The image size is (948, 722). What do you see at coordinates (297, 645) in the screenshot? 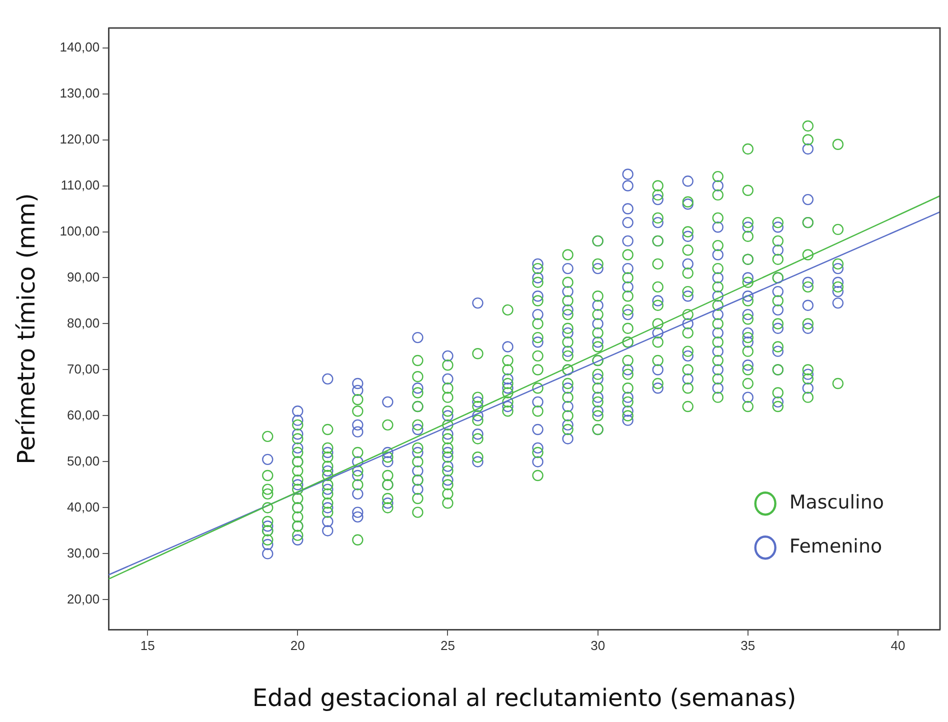
I see `x-tick-label: 20` at bounding box center [297, 645].